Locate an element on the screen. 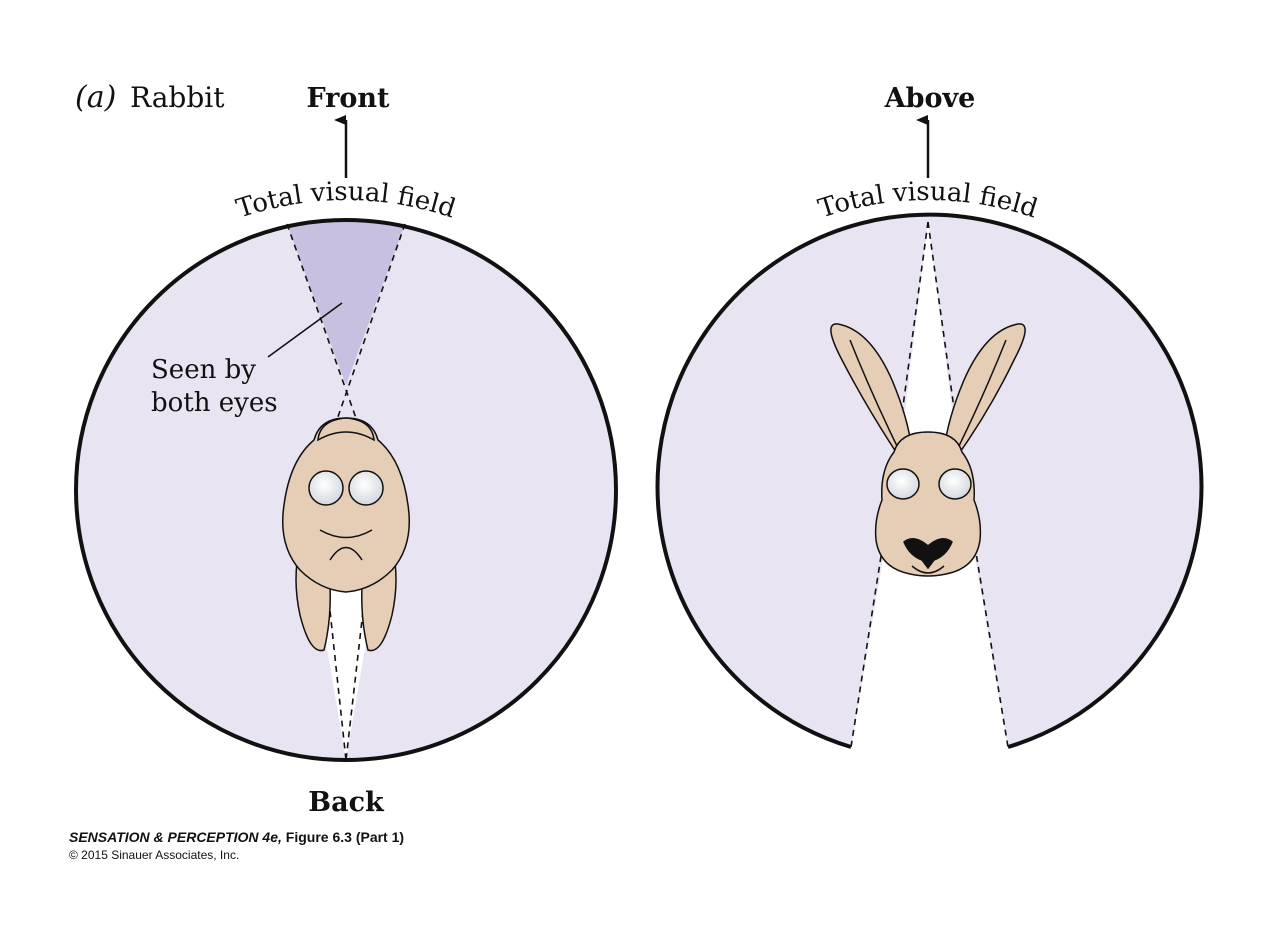  rabbit-eye-left-front is located at coordinates (903, 484).